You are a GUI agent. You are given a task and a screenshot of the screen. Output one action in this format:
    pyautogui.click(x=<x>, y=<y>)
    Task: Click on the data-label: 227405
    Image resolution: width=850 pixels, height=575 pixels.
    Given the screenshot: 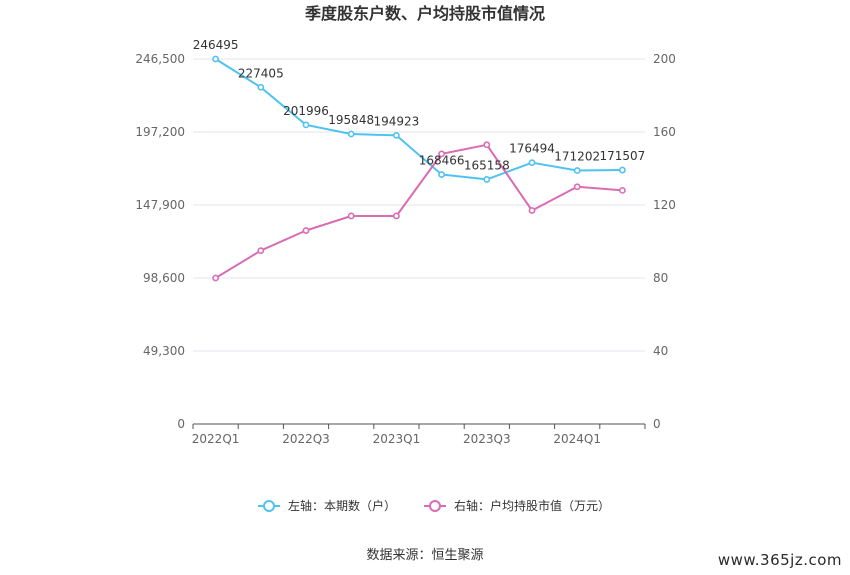 What is the action you would take?
    pyautogui.click(x=261, y=73)
    